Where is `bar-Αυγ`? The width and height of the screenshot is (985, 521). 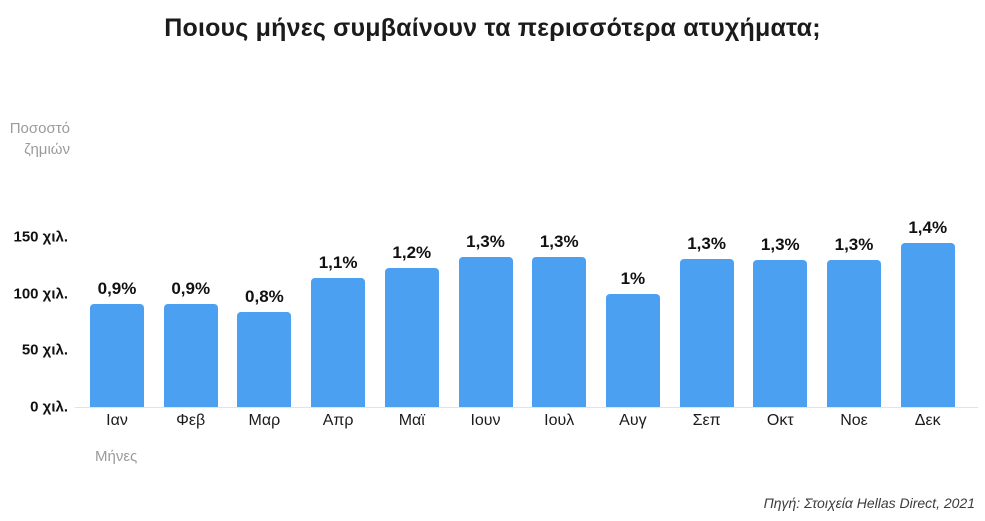
bar-Αυγ is located at coordinates (632, 350).